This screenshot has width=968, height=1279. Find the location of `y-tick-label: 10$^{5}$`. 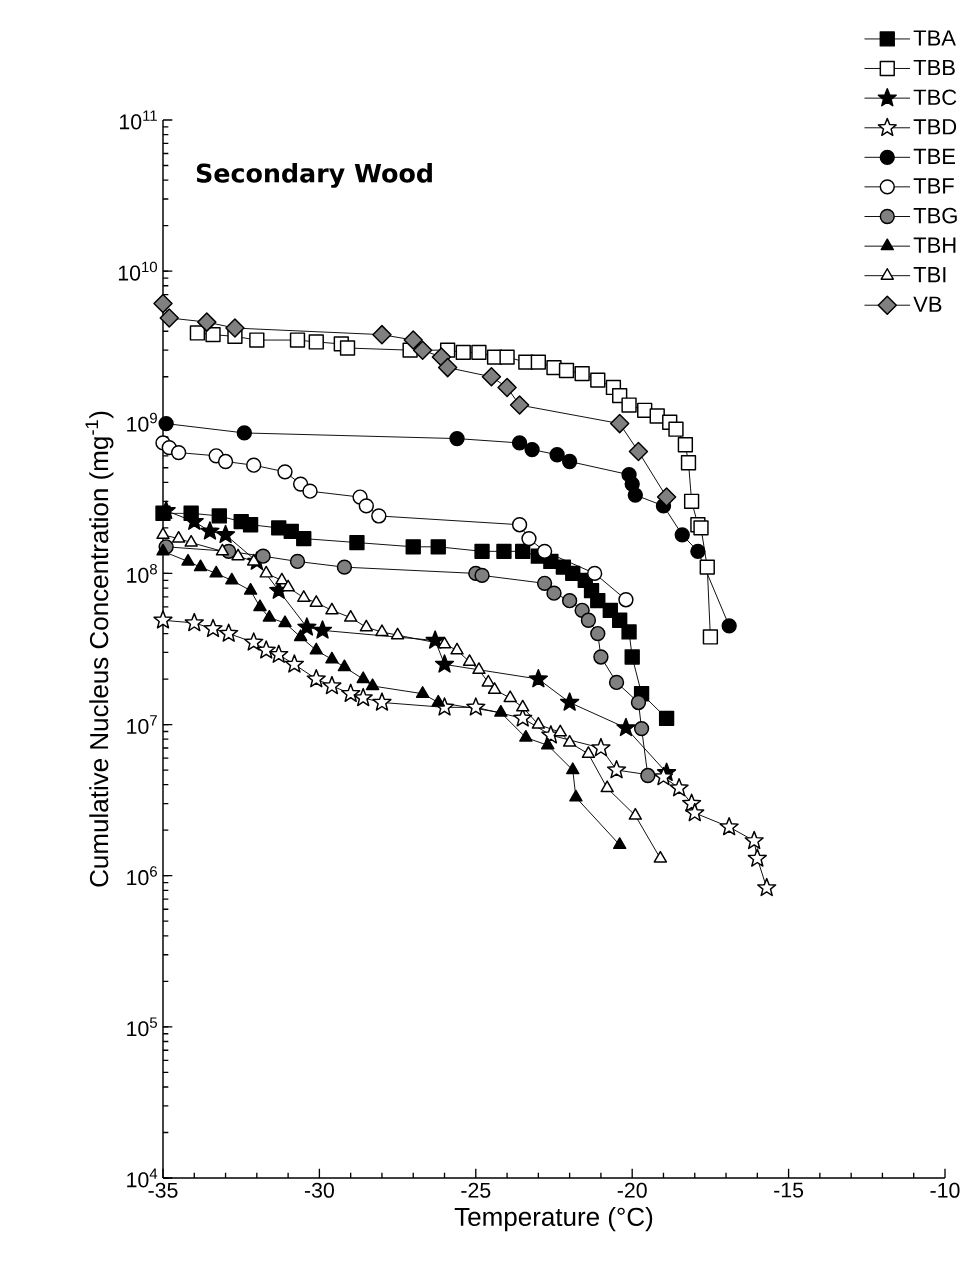

y-tick-label: 10$^{5}$ is located at coordinates (142, 1027).